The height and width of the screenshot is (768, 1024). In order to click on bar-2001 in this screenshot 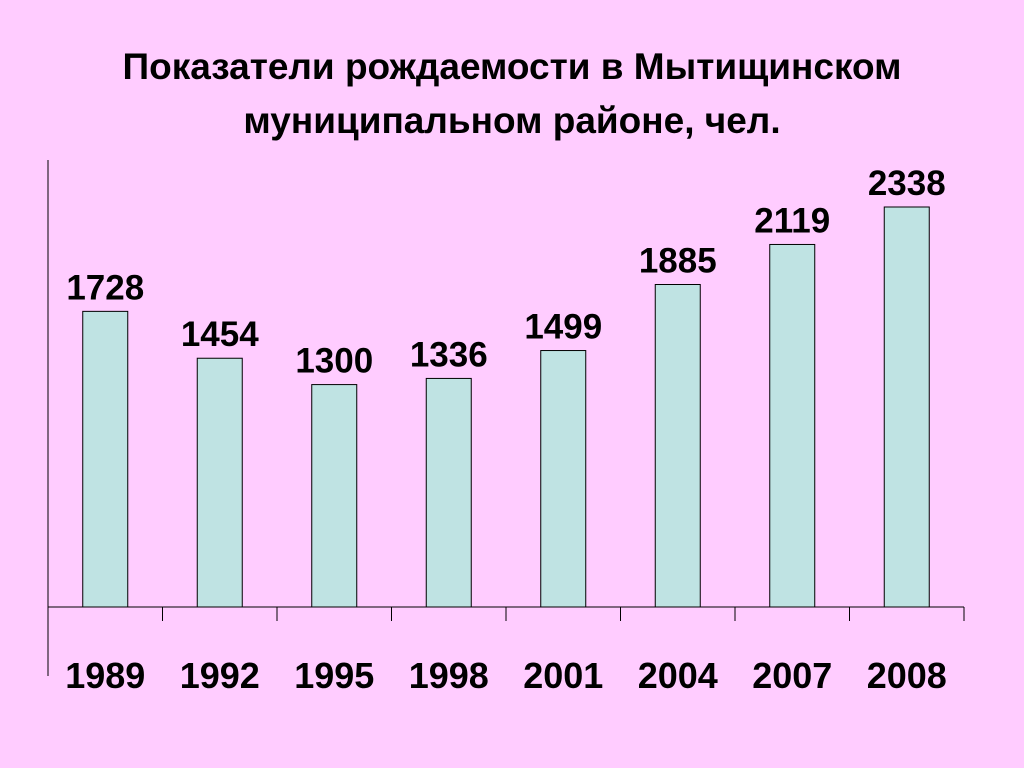, I will do `click(563, 479)`.